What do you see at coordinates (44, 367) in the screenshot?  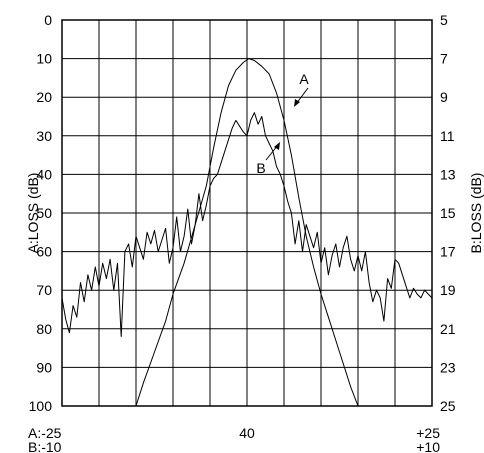 I see `y-left-tick-label: 90` at bounding box center [44, 367].